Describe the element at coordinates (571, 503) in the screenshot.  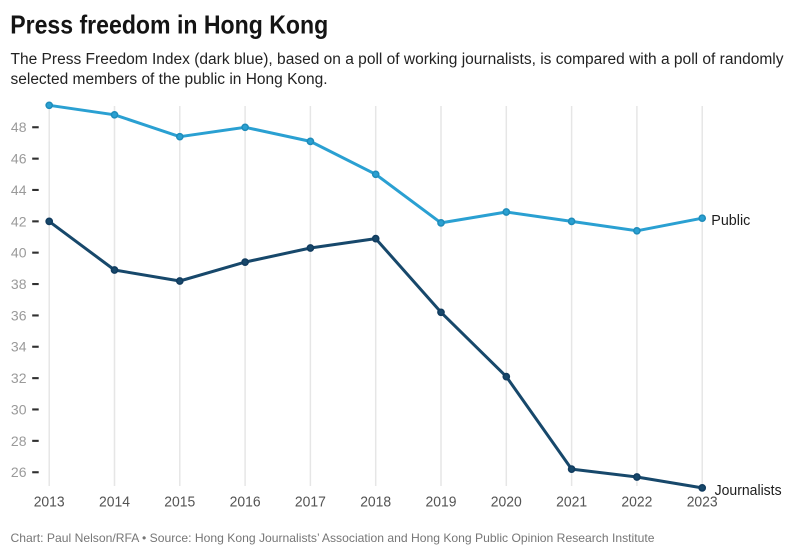
I see `svg-text: 2021` at that location.